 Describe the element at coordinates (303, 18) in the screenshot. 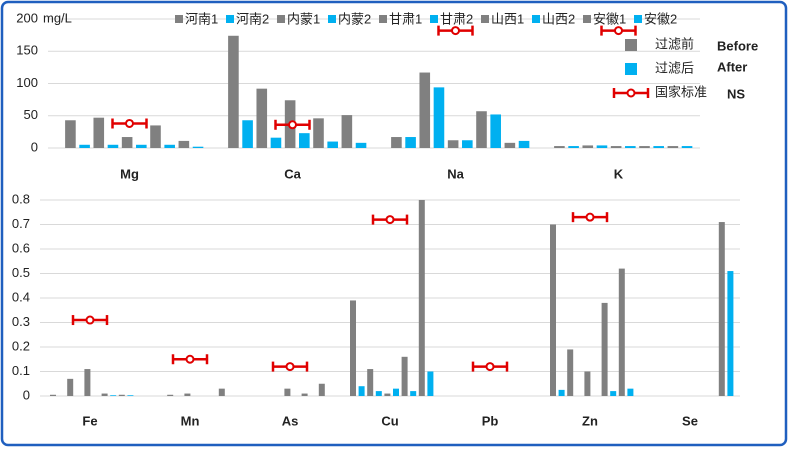

I see `legend-label: 内蒙1` at that location.